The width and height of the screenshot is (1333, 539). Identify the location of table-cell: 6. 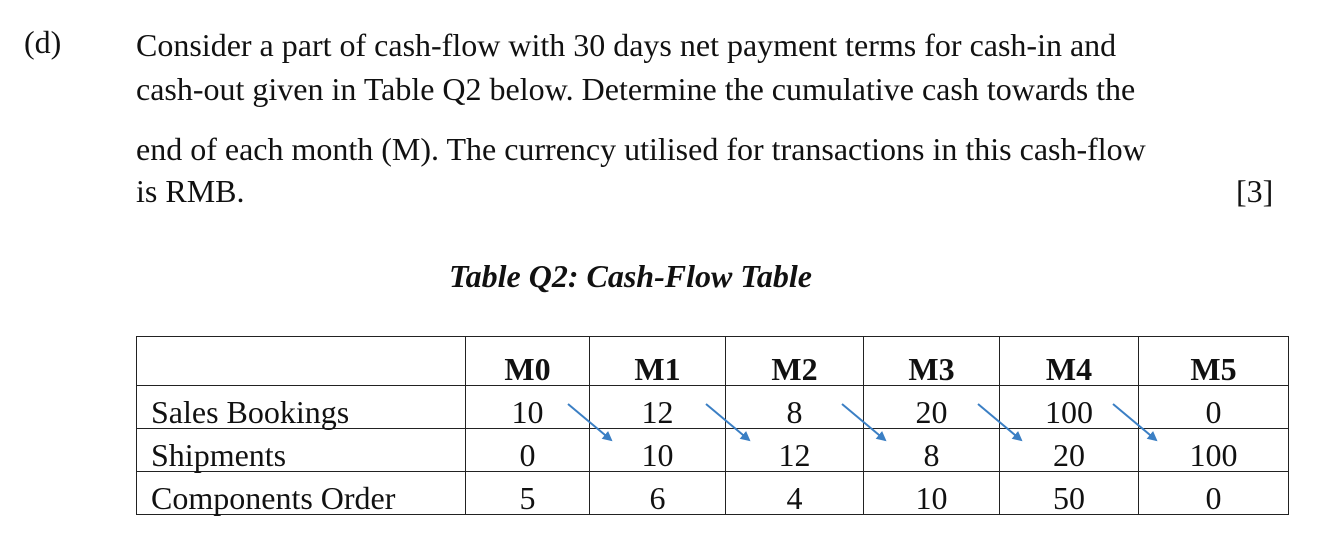
(657, 493).